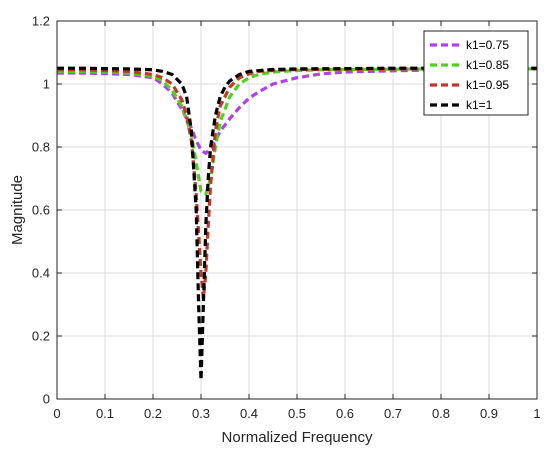 Image resolution: width=550 pixels, height=449 pixels. I want to click on x-tick-labels: 0 0.1 0.2 0.3 0.4 0.5 0.6 0.7 0.8 0.9 1, so click(296, 413).